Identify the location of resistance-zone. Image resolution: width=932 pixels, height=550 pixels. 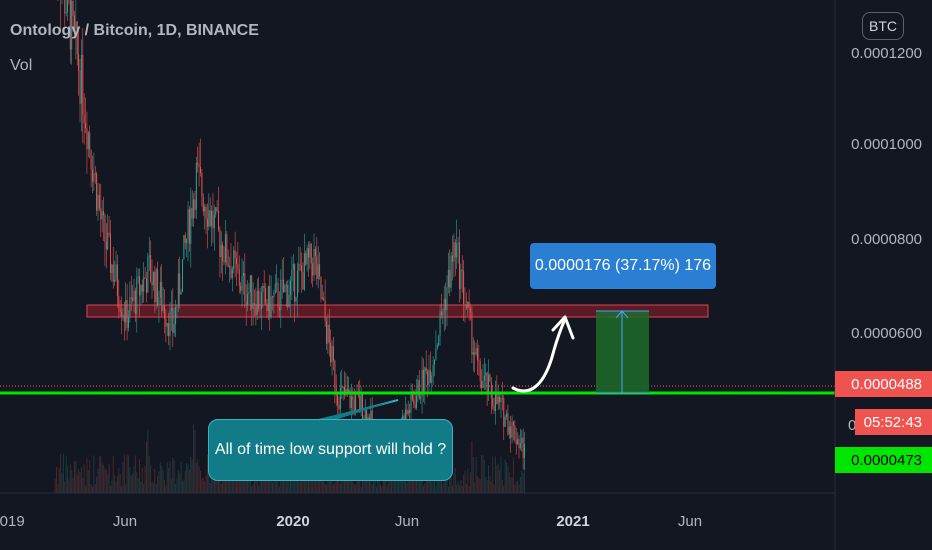
(397, 311).